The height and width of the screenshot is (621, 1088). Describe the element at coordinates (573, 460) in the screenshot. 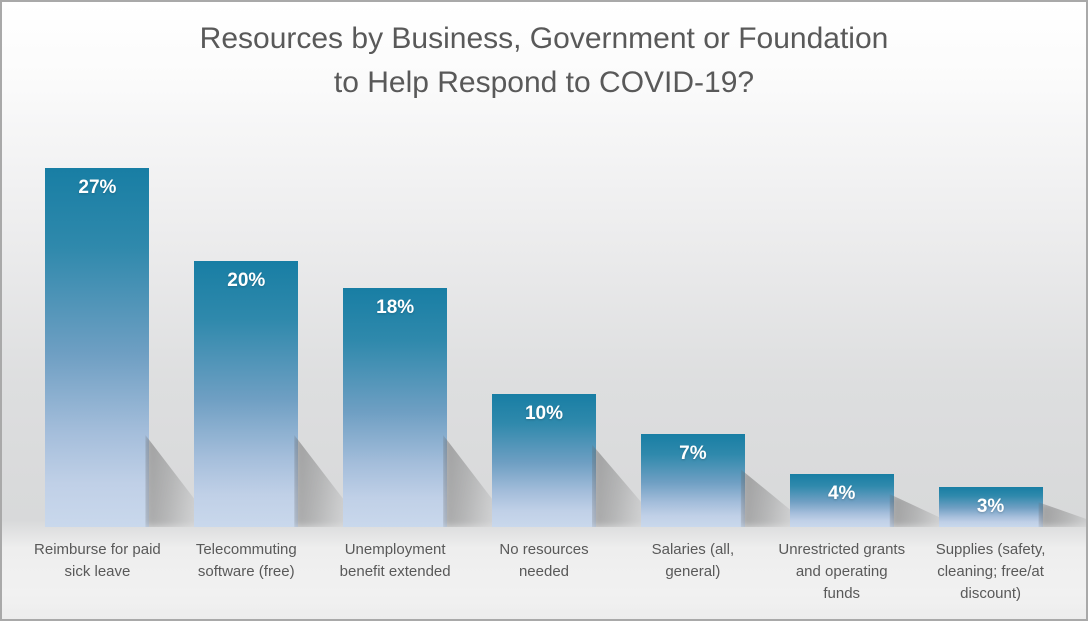

I see `bar: 10%` at that location.